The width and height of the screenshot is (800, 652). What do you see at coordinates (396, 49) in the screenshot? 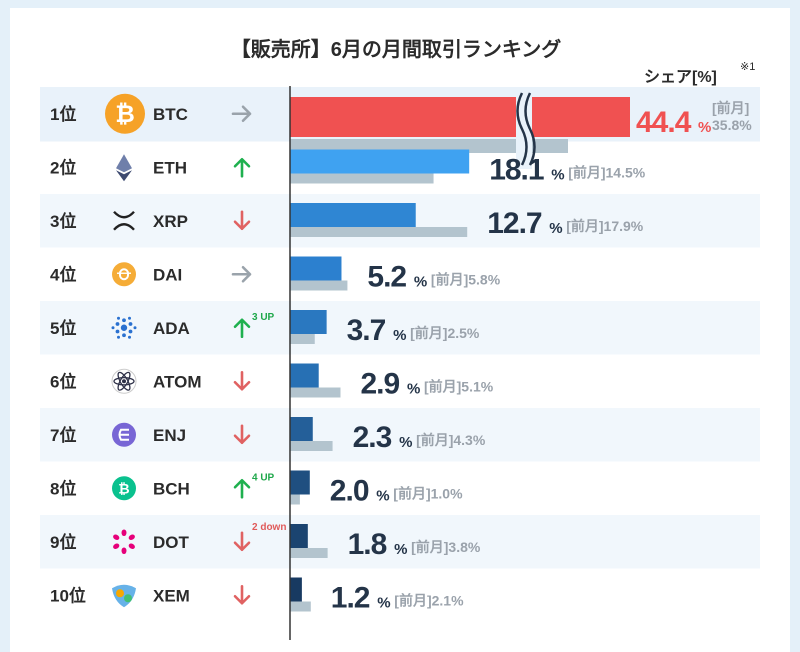
I see `chart-title: 【販売所】6月の月間取引ランキング` at bounding box center [396, 49].